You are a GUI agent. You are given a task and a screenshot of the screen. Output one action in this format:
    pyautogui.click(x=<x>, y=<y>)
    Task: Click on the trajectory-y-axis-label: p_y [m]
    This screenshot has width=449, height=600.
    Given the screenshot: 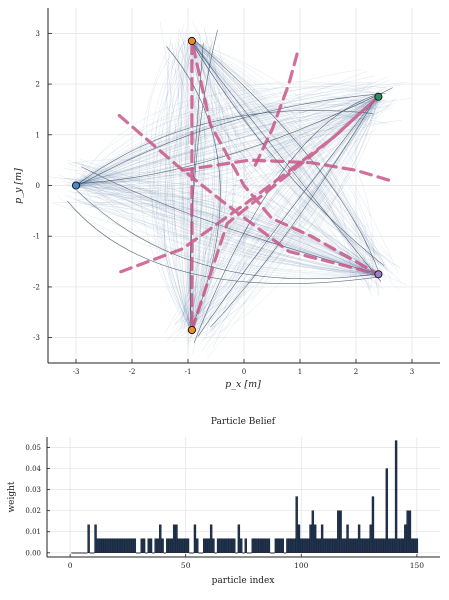 What is the action you would take?
    pyautogui.click(x=18, y=186)
    